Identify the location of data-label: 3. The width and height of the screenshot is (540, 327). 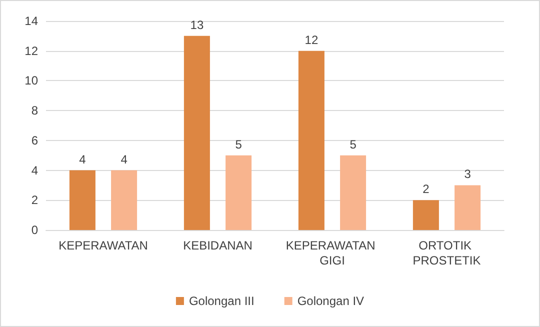
(468, 174).